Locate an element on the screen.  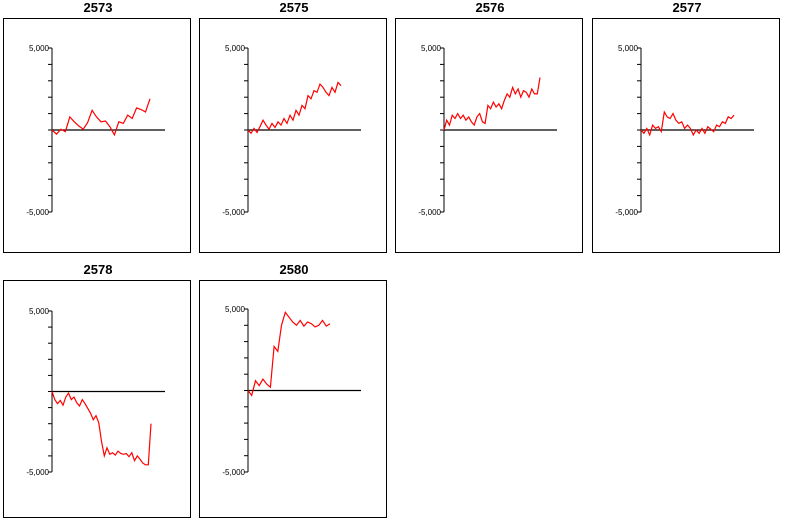
chart-panel-2575: 2575 5,000 -5,000 is located at coordinates (294, 129).